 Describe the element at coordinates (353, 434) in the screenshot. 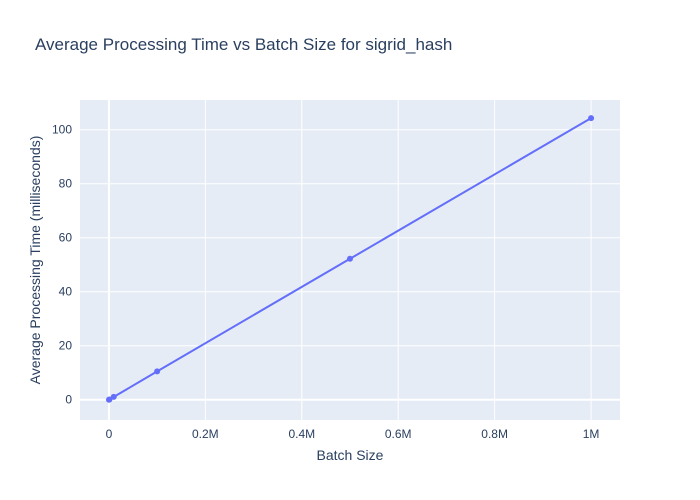

I see `x-axis-ticks: 0 0.2M 0.4M 0.6M 0.8M 1M` at that location.